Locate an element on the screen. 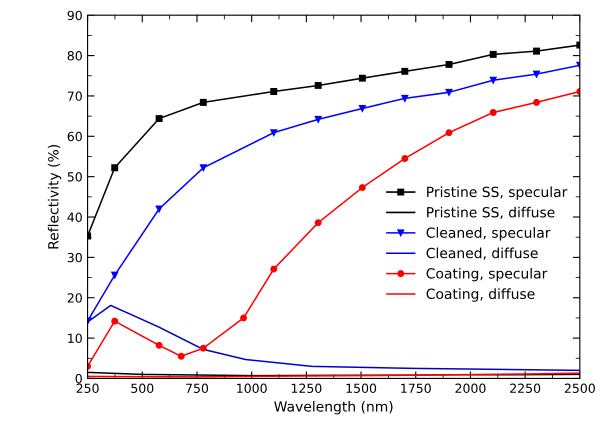  x-tick-label: 1250 is located at coordinates (307, 388).